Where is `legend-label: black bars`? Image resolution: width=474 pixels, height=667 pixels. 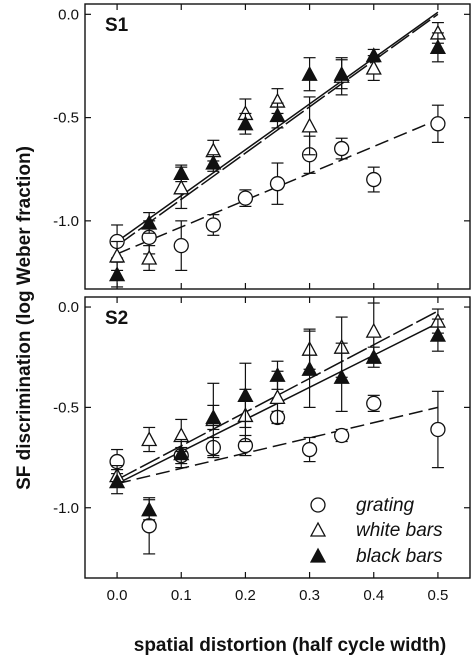 legend-label: black bars is located at coordinates (399, 556).